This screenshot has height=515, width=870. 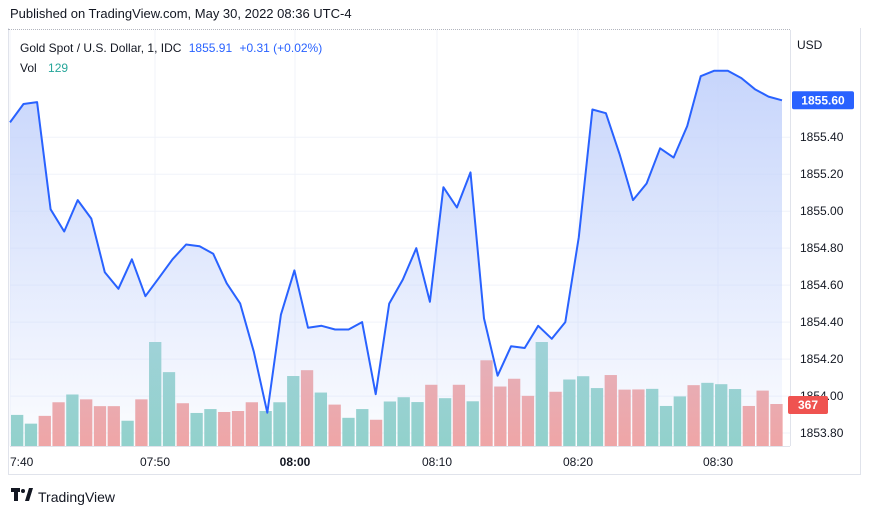 I want to click on last-value-badges: 1855.60 367, so click(x=821, y=252).